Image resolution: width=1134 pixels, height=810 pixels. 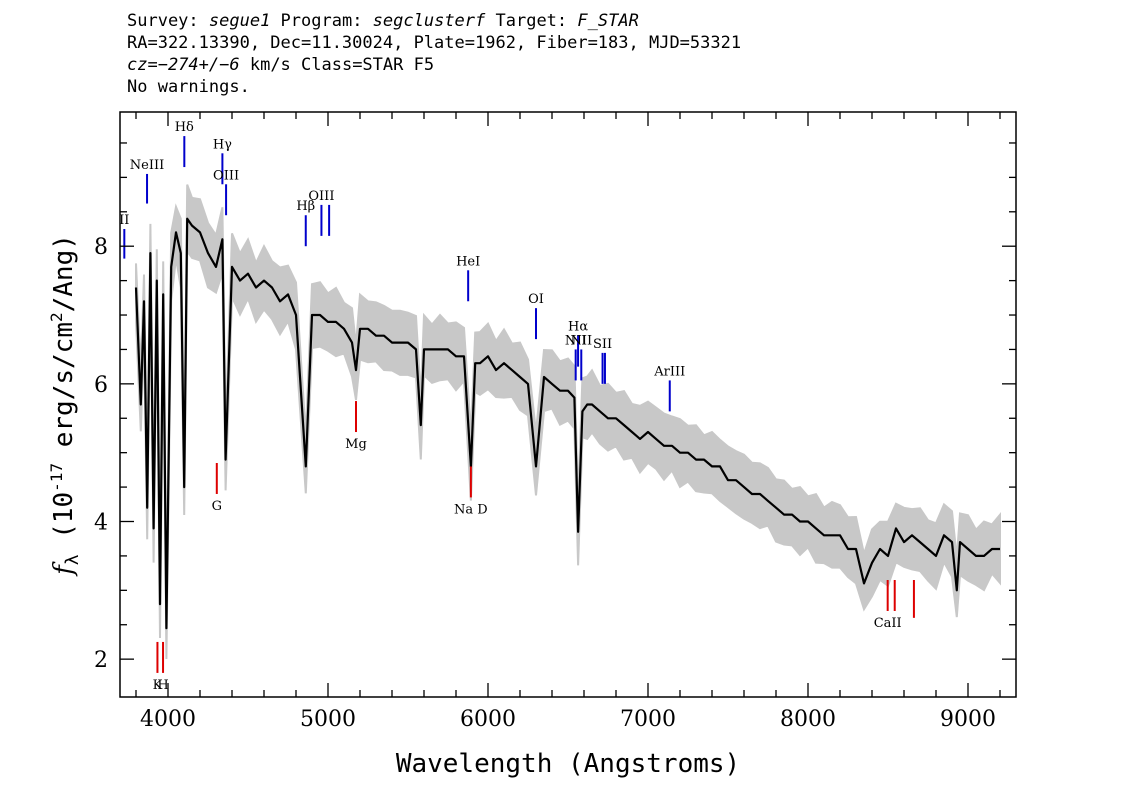 I want to click on emission-line-label: Hγ, so click(x=222, y=144).